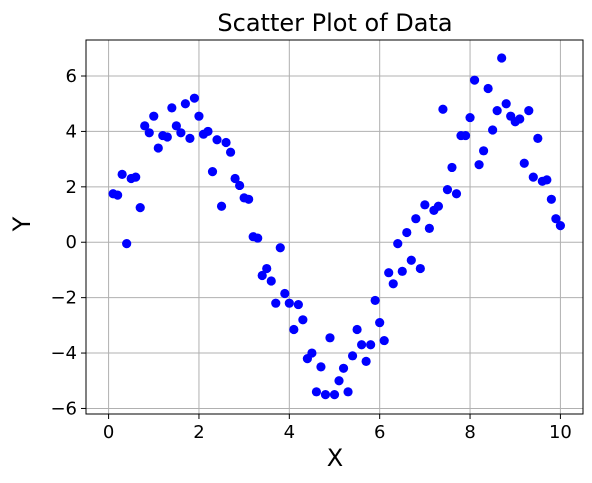  What do you see at coordinates (71, 131) in the screenshot?
I see `y-tick-label: 4` at bounding box center [71, 131].